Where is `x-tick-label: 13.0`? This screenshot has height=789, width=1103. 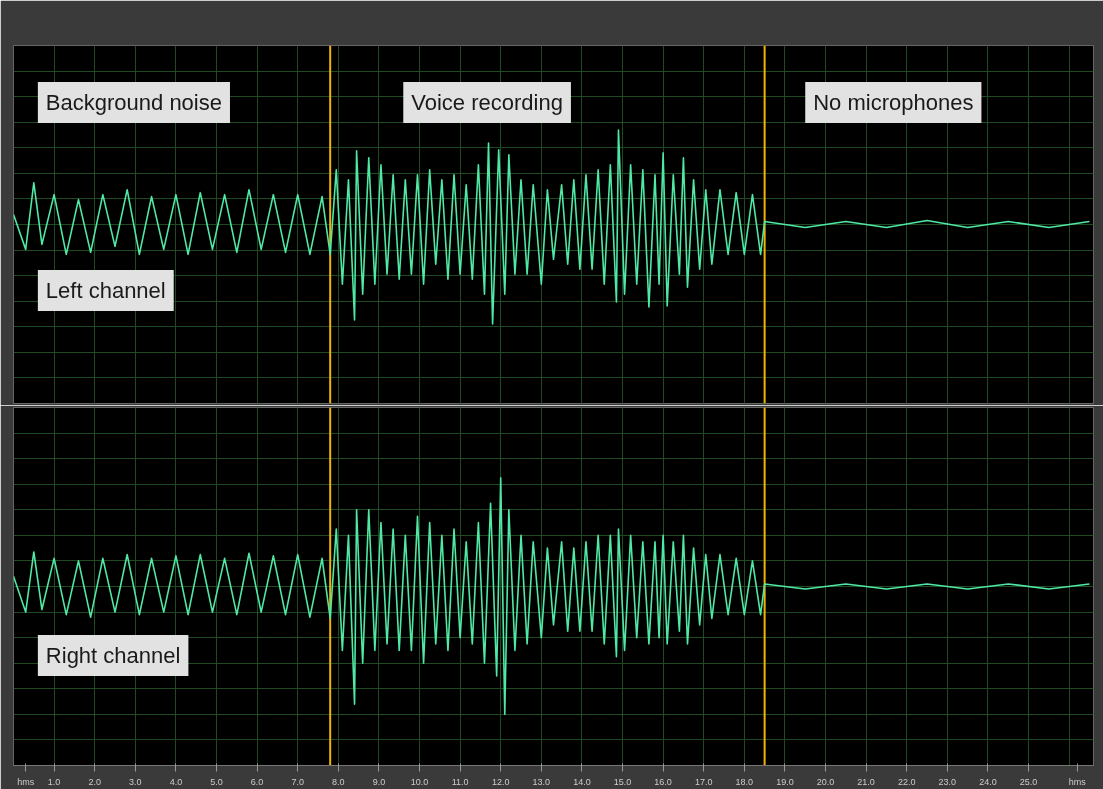
x-tick-label: 13.0 is located at coordinates (541, 781).